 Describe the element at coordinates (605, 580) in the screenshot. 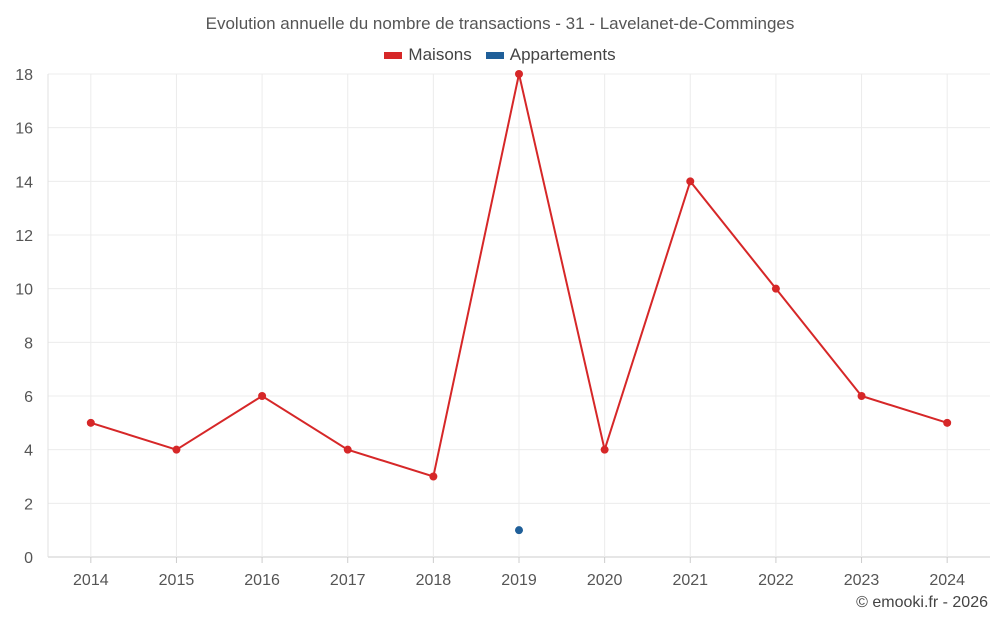

I see `x-tick-label: 2020` at that location.